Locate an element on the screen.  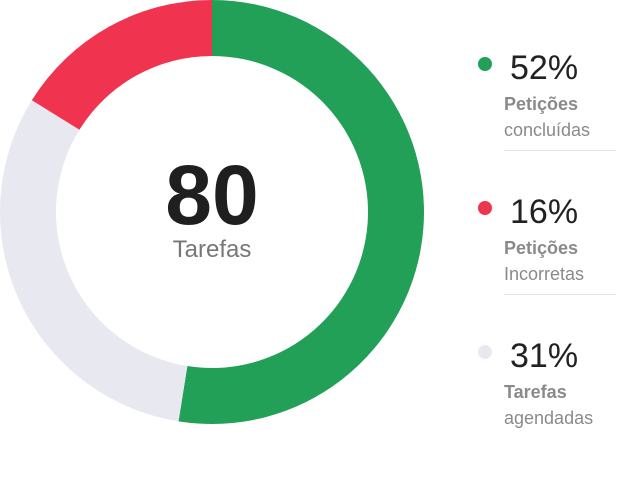
total-value: 80 is located at coordinates (212, 195).